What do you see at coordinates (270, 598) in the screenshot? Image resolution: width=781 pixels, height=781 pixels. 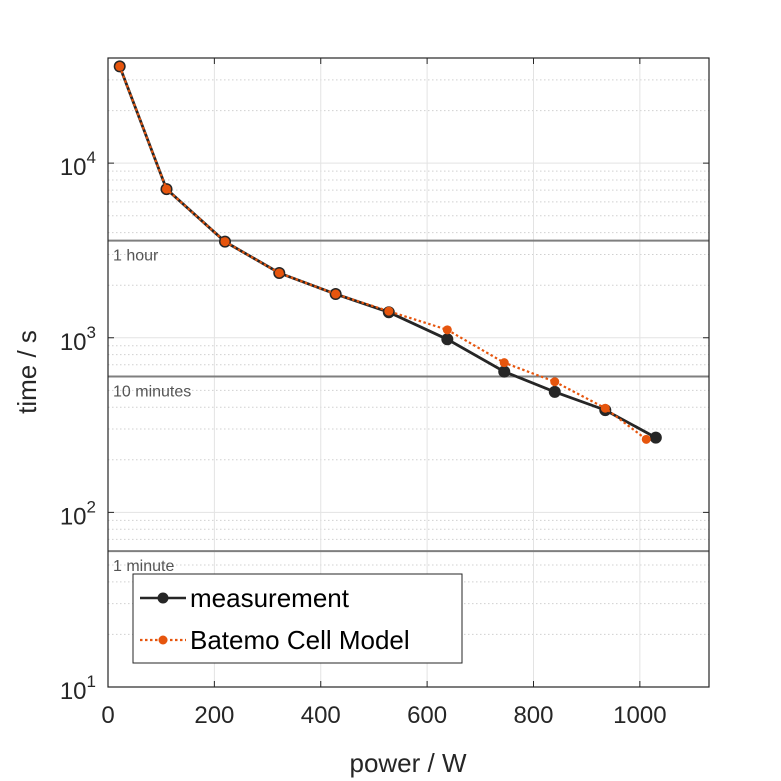 I see `legend-label-measurement: measurement` at bounding box center [270, 598].